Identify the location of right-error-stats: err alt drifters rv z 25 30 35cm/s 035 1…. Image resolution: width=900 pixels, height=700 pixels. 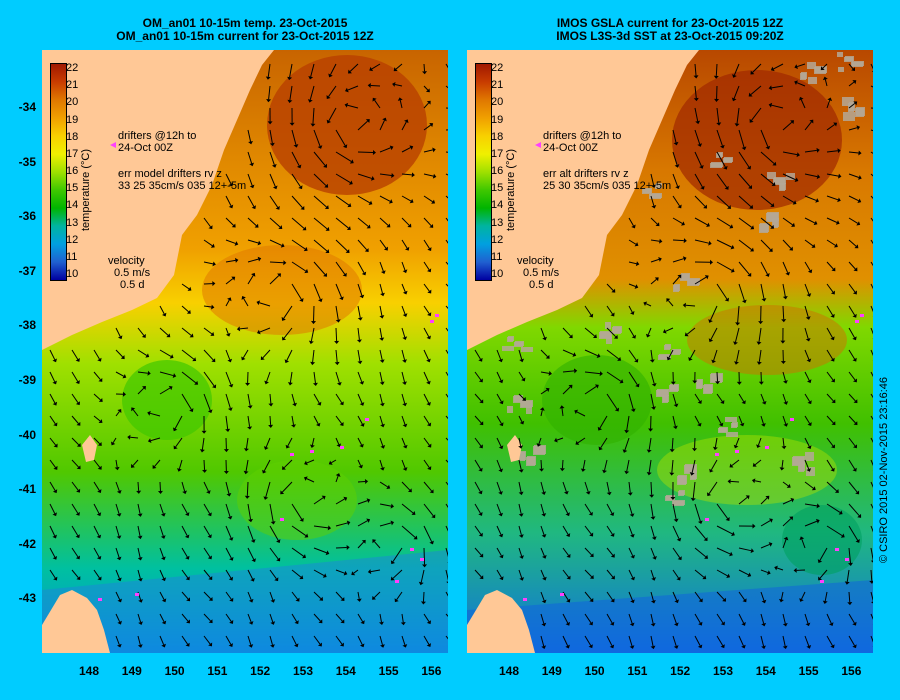
(607, 180).